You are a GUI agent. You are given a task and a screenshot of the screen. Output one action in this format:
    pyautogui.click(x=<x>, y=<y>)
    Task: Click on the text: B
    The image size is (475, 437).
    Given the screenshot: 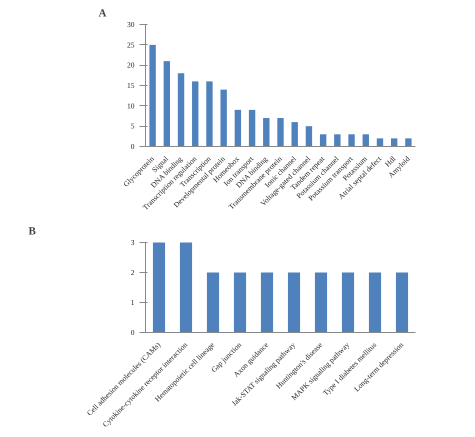 What is the action you would take?
    pyautogui.click(x=32, y=232)
    